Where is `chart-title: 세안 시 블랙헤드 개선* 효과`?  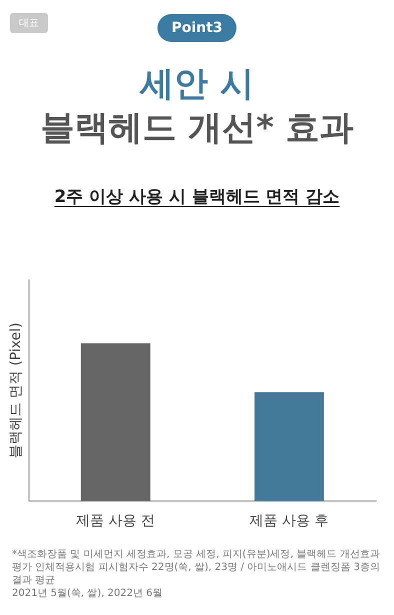
chart-title: 세안 시 블랙헤드 개선* 효과 is located at coordinates (197, 106).